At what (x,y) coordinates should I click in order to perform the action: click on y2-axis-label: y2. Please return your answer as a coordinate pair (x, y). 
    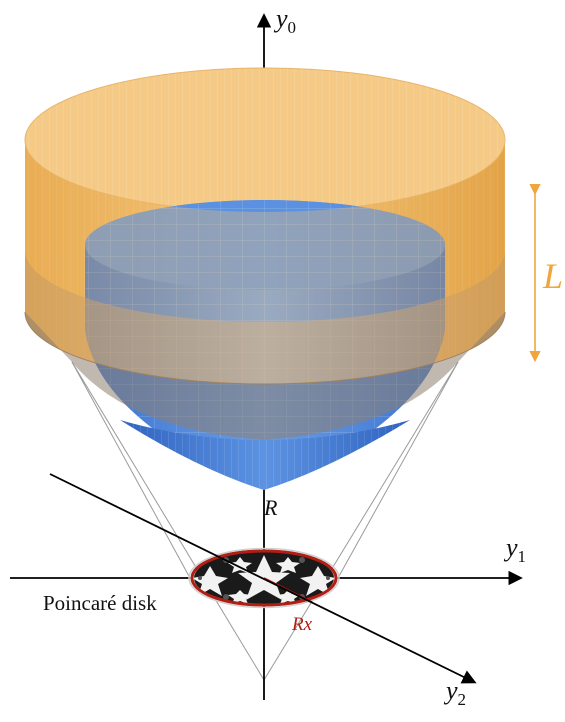
    Looking at the image, I should click on (456, 692).